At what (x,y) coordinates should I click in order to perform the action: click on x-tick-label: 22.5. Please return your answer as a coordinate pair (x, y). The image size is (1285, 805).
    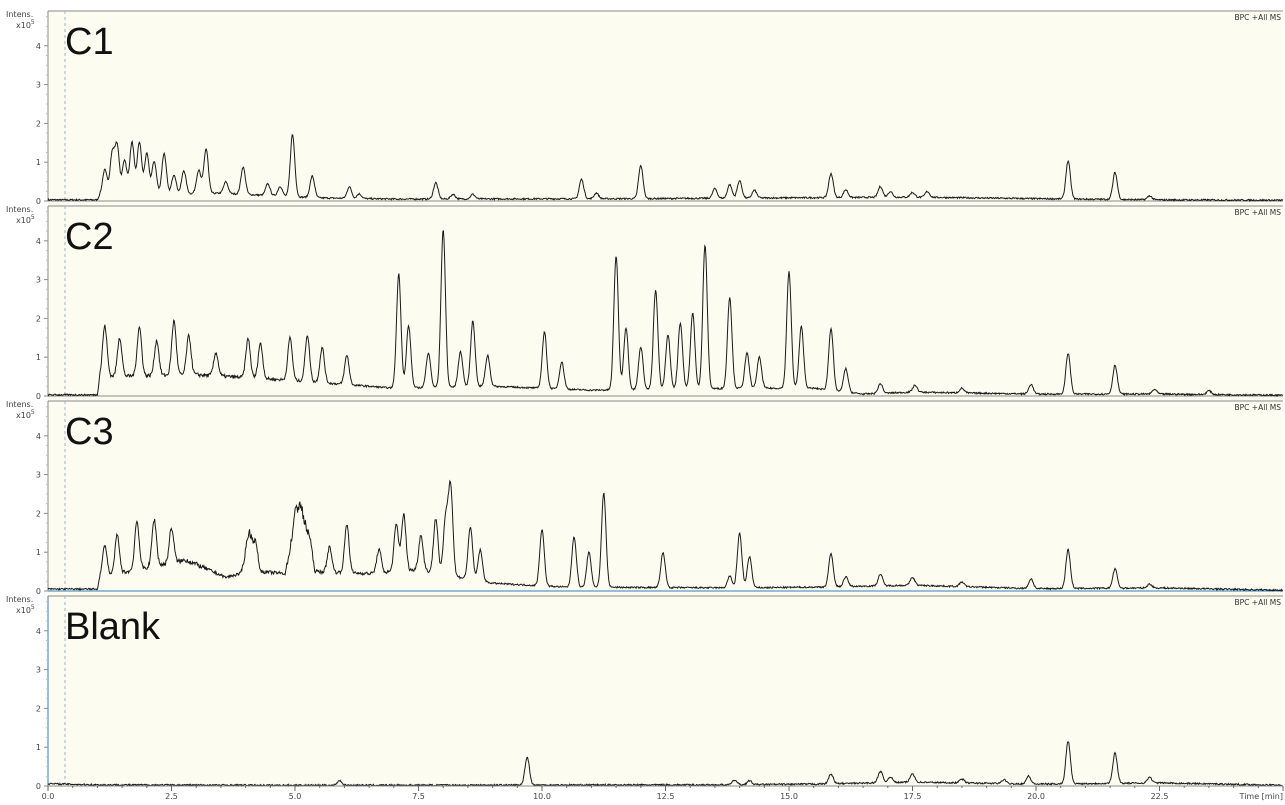
    Looking at the image, I should click on (1160, 796).